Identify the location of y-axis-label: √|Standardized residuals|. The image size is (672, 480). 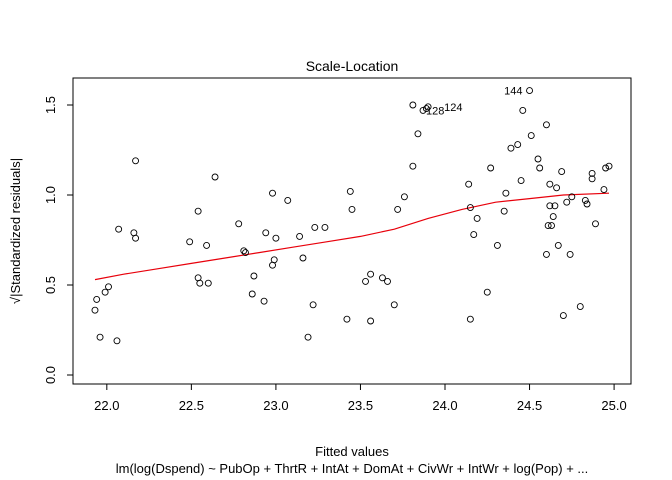
(15, 231).